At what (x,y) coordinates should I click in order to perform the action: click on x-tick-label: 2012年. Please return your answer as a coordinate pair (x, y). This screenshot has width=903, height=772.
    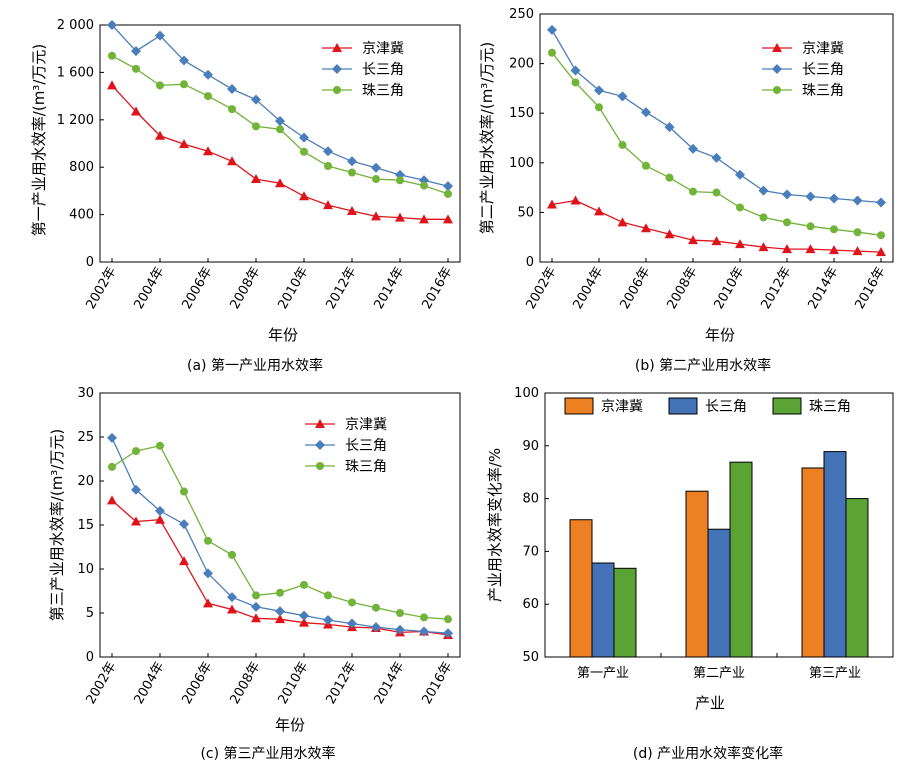
    Looking at the image, I should click on (341, 683).